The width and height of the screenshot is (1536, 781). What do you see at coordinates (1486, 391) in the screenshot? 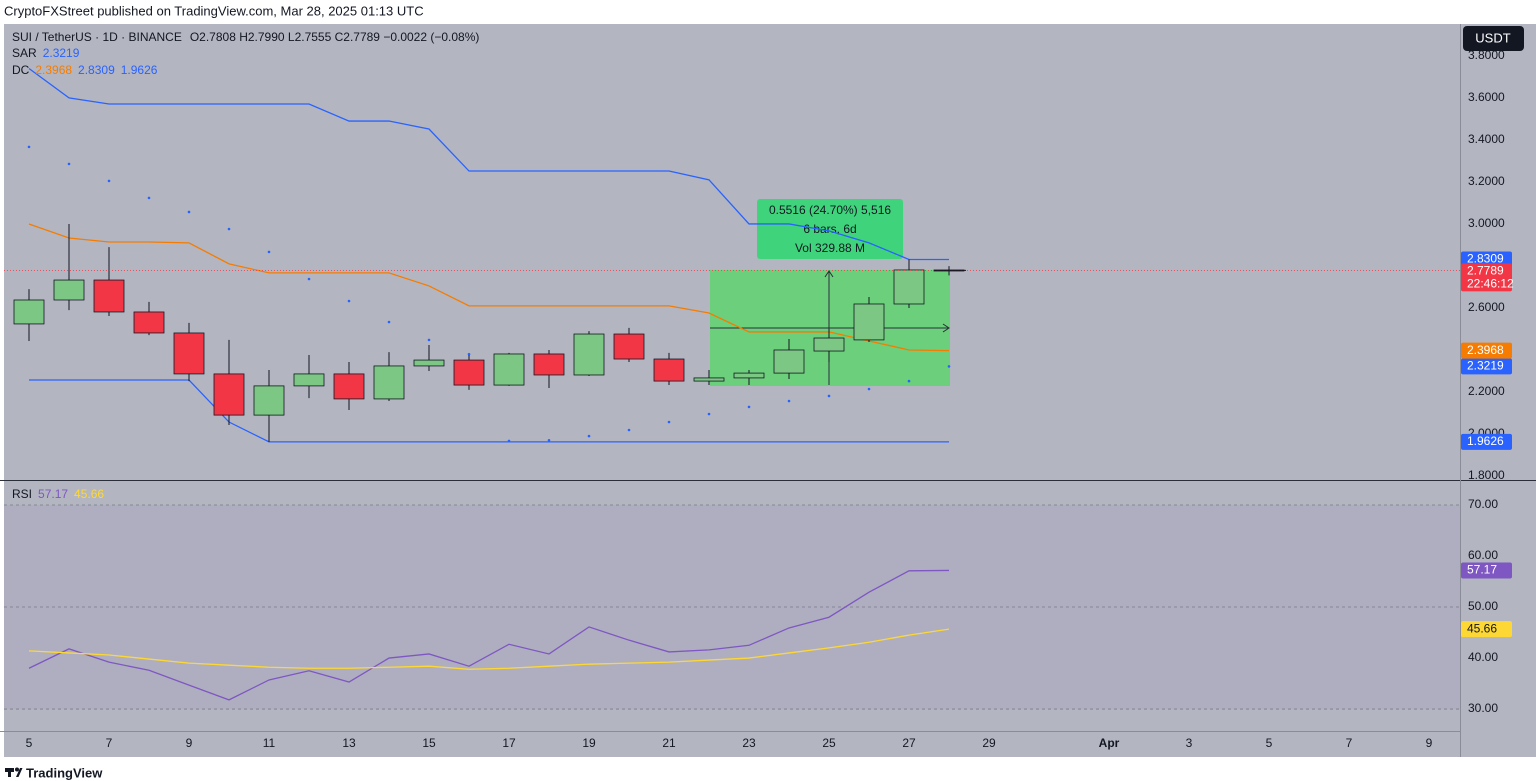
I see `y-tick-label: 2.2000` at bounding box center [1486, 391].